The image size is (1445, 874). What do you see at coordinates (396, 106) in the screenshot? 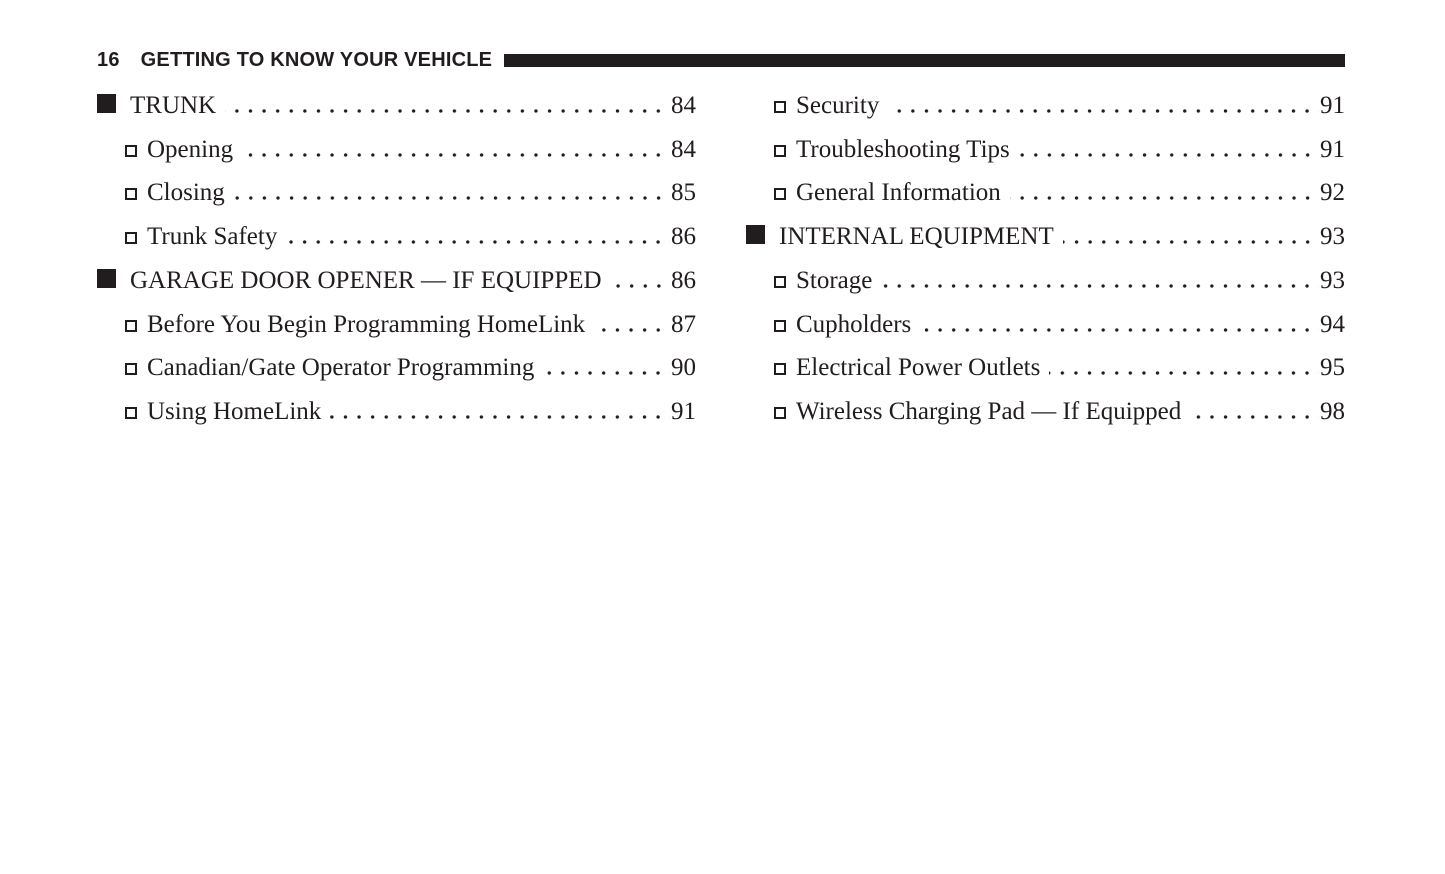
I see `toc-entry: TRUNK 84` at bounding box center [396, 106].